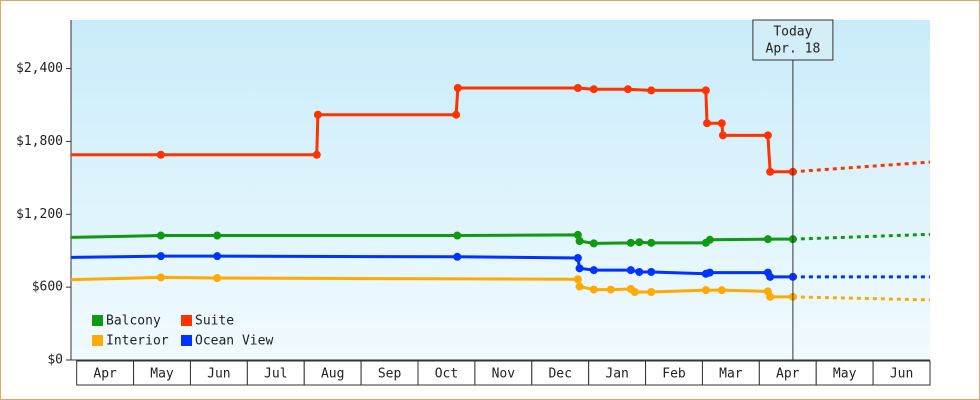 The width and height of the screenshot is (980, 400). Describe the element at coordinates (39, 68) in the screenshot. I see `y-tick-label: $2,400` at that location.